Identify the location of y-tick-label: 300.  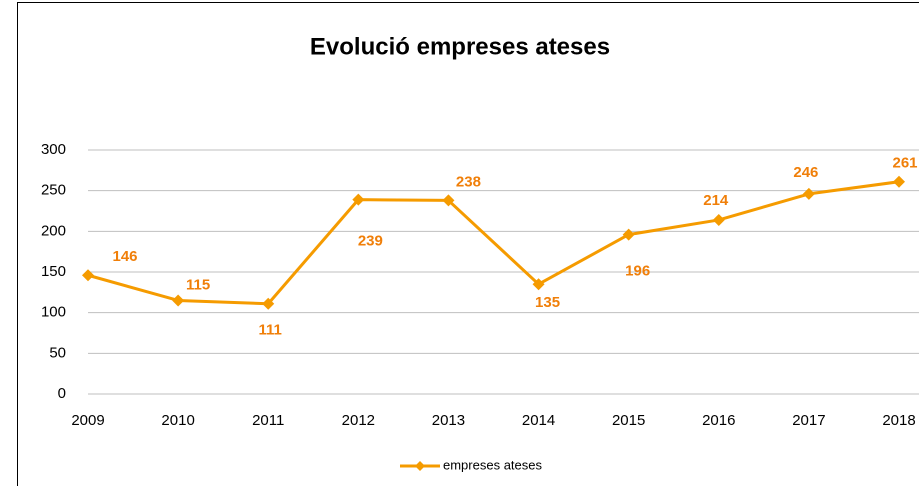
(53, 149).